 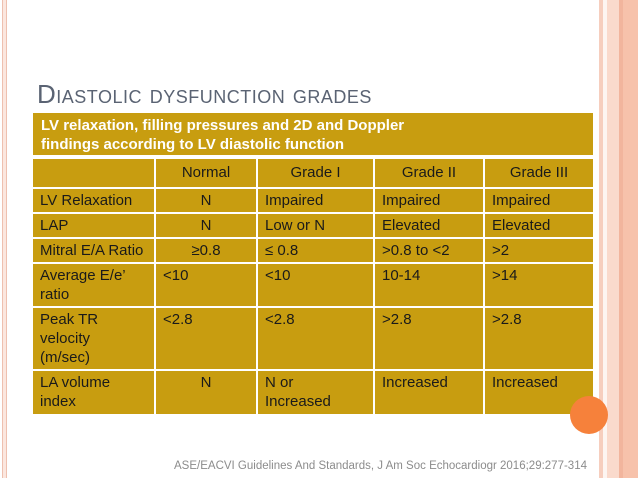 I want to click on left-frame-stripe, so click(x=4, y=239).